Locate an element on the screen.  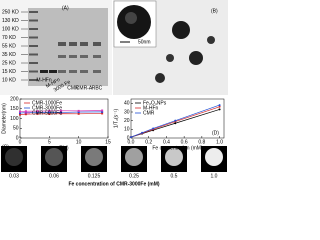
lane-label: CMR-A is located at coordinates (84, 88).